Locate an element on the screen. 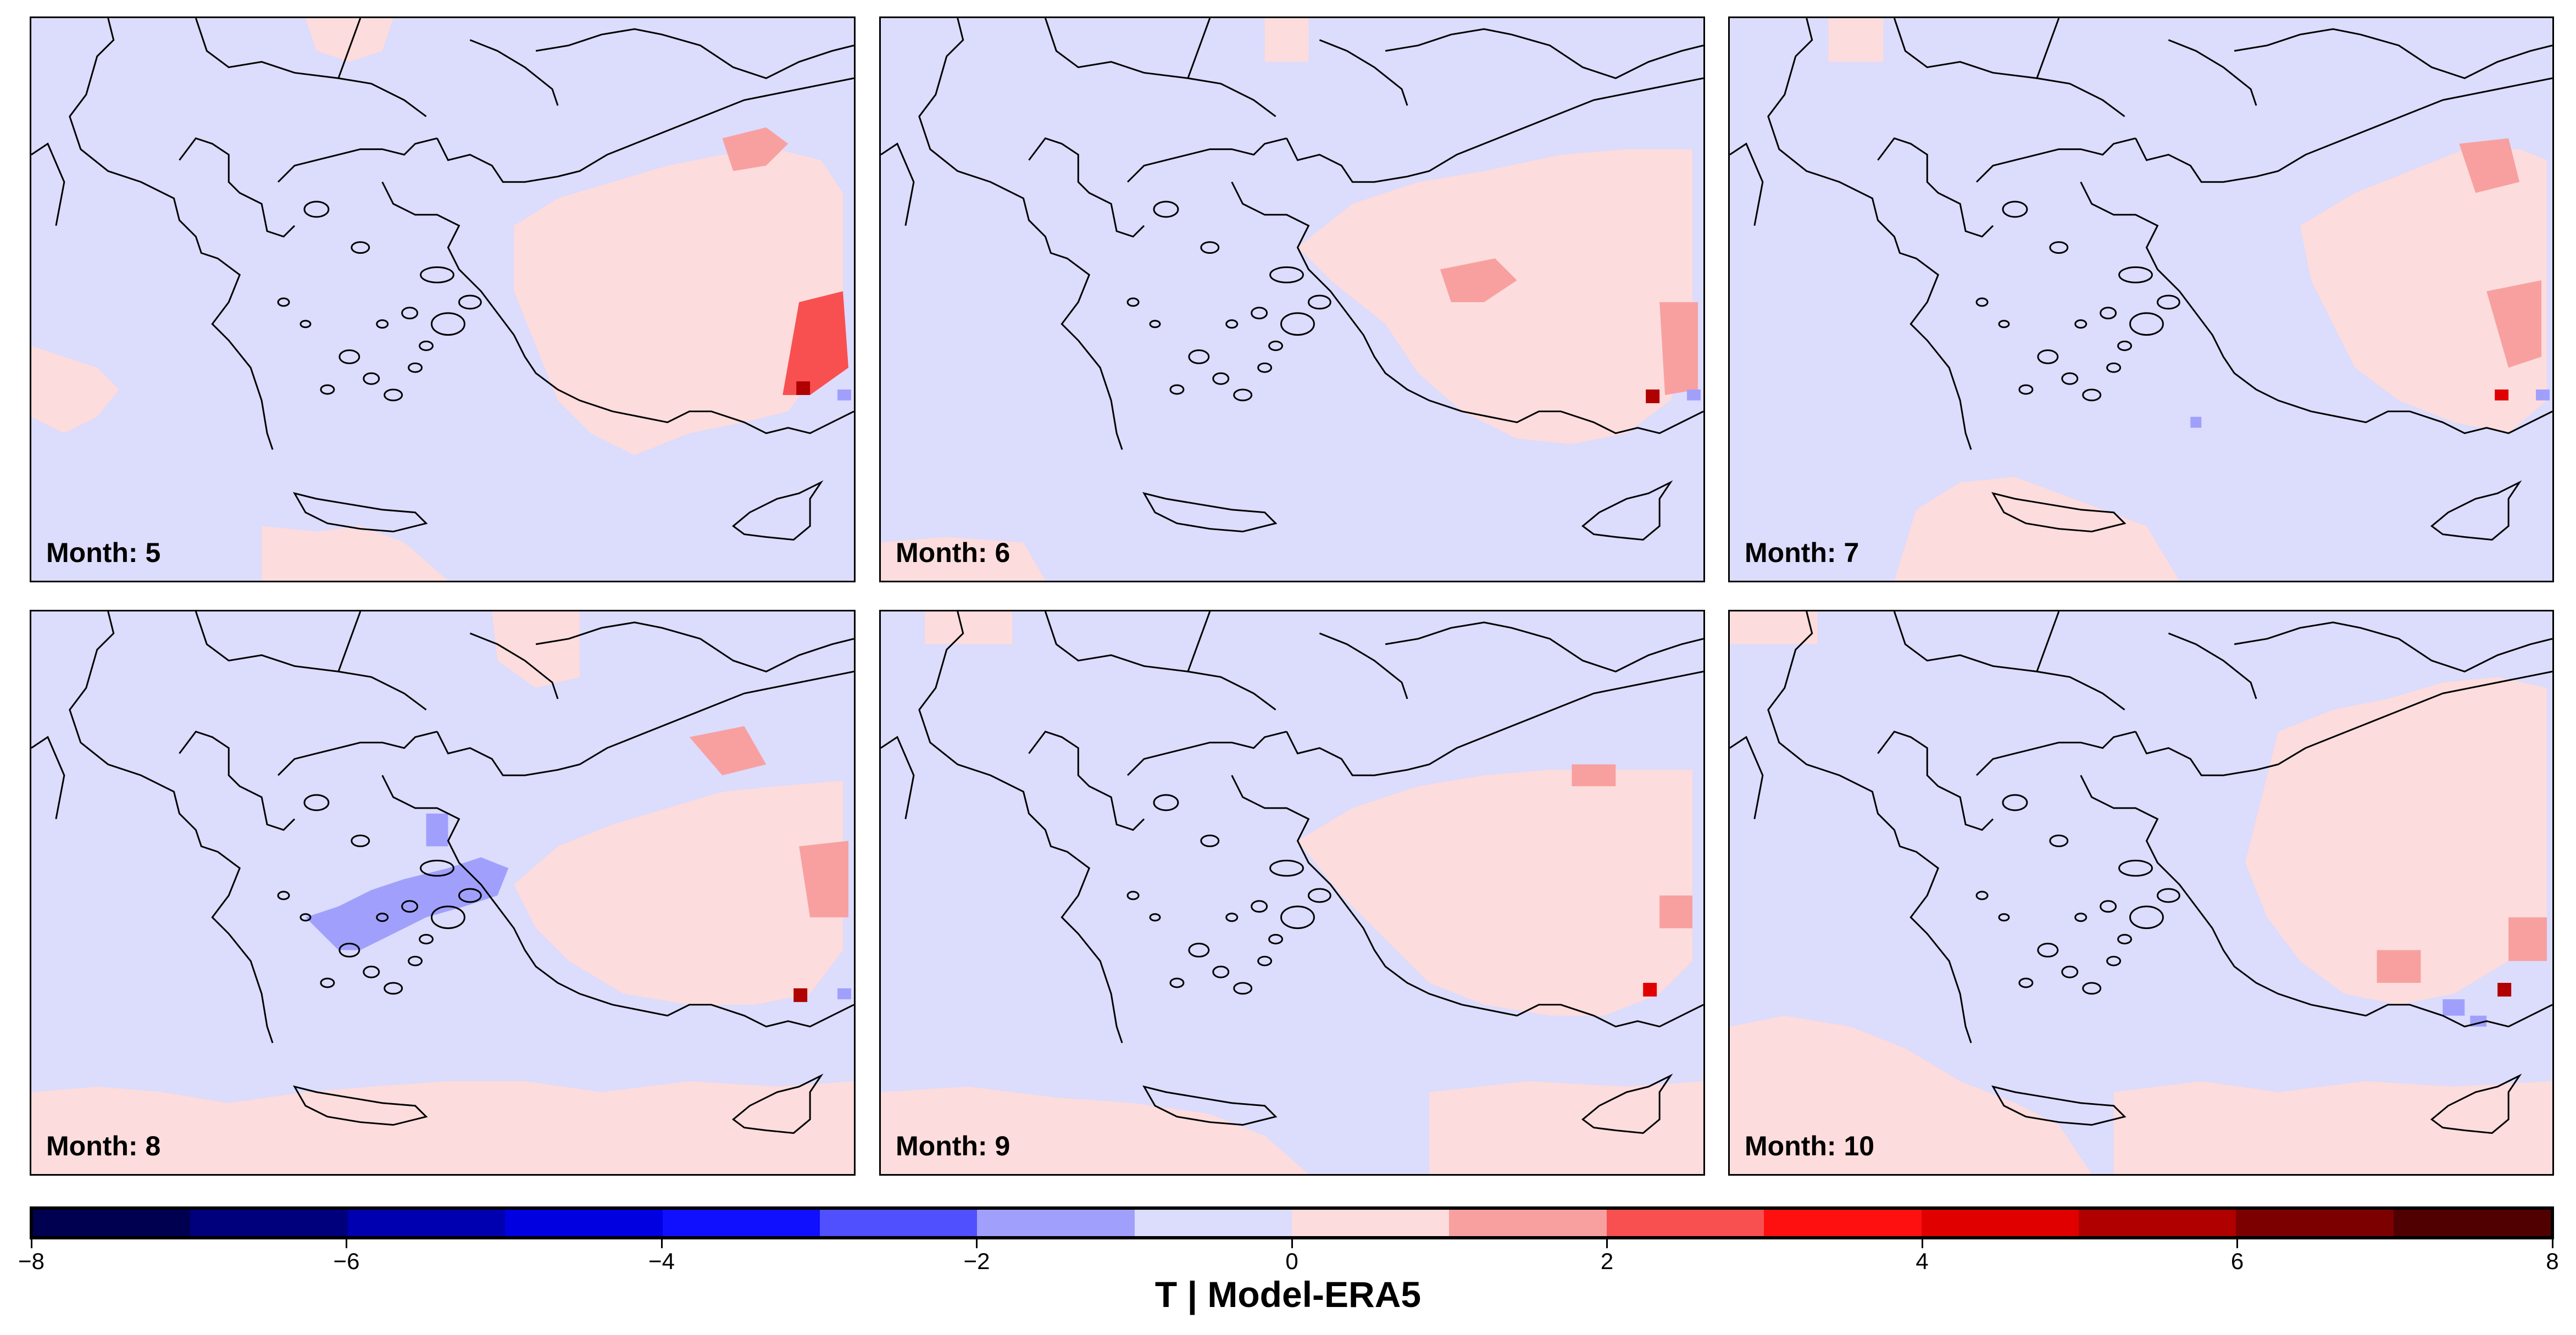  panel-label: Month: 10 is located at coordinates (1810, 1146).